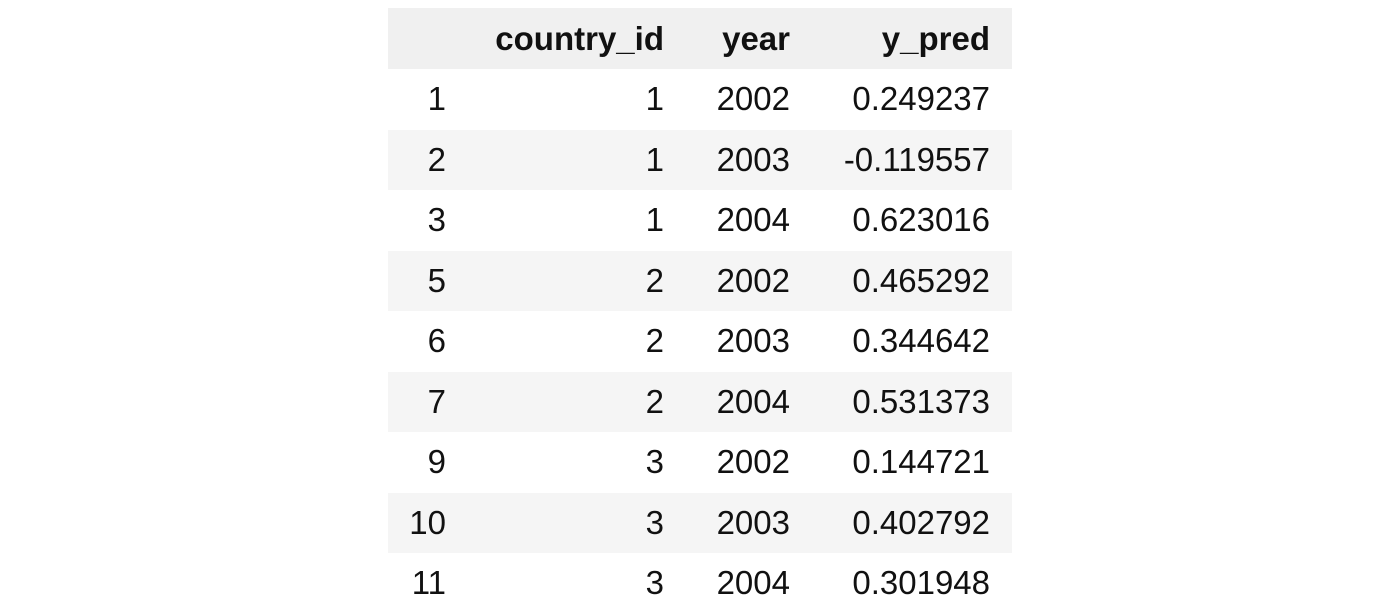  Describe the element at coordinates (700, 159) in the screenshot. I see `table-row: 2 1 2003 -0.119557` at that location.